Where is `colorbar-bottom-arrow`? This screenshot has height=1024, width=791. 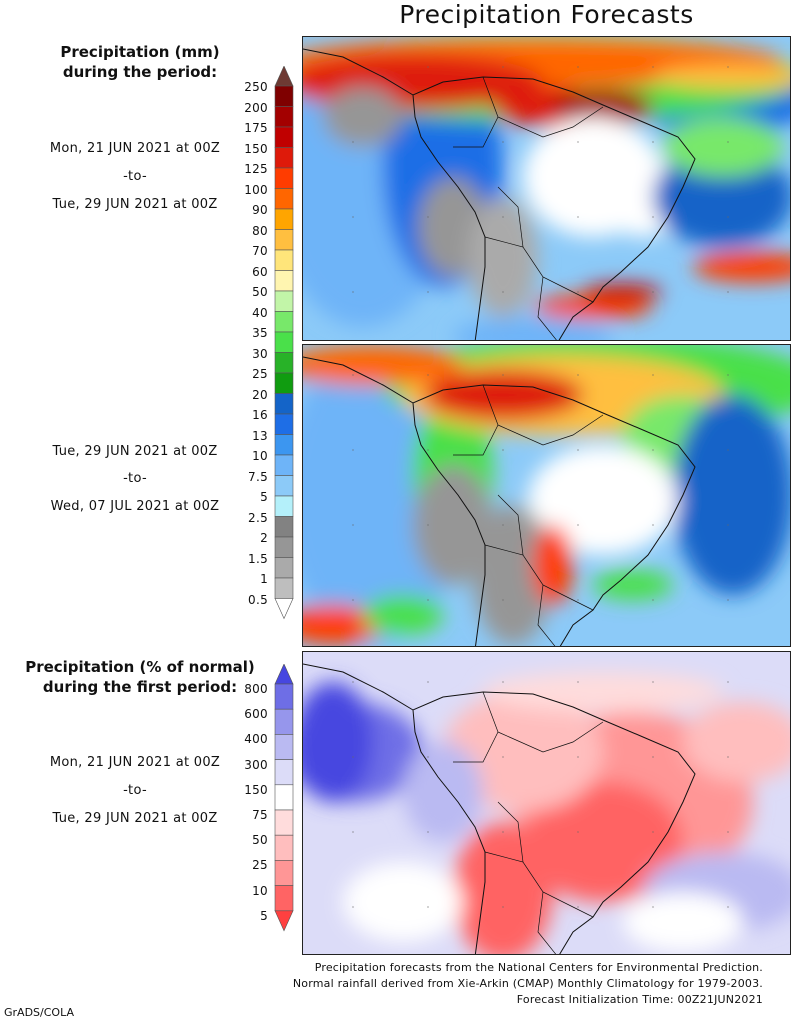 colorbar-bottom-arrow is located at coordinates (284, 609).